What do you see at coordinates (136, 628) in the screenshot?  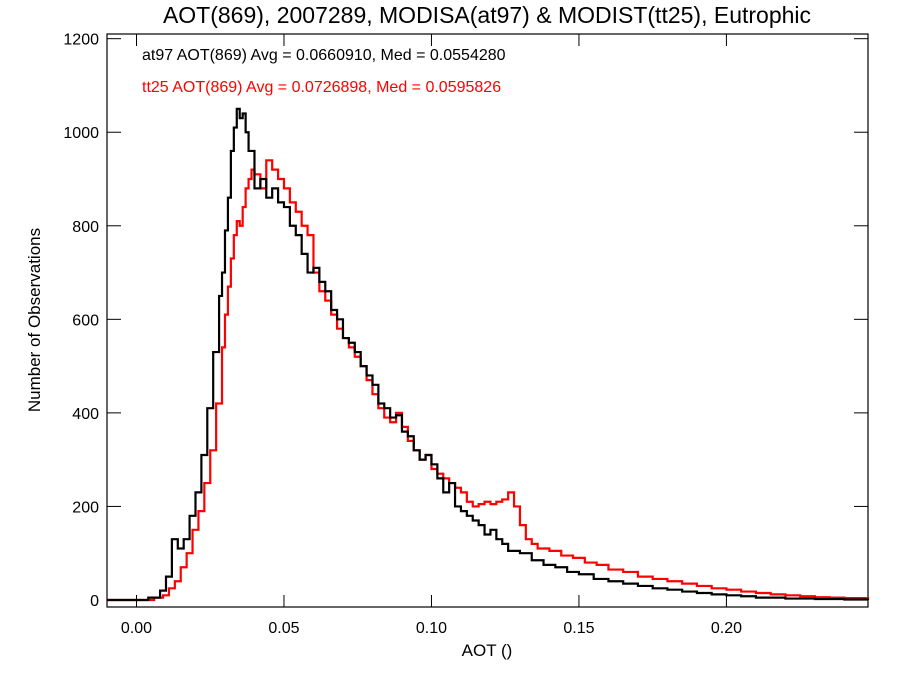 I see `x-tick-label: 0.00` at bounding box center [136, 628].